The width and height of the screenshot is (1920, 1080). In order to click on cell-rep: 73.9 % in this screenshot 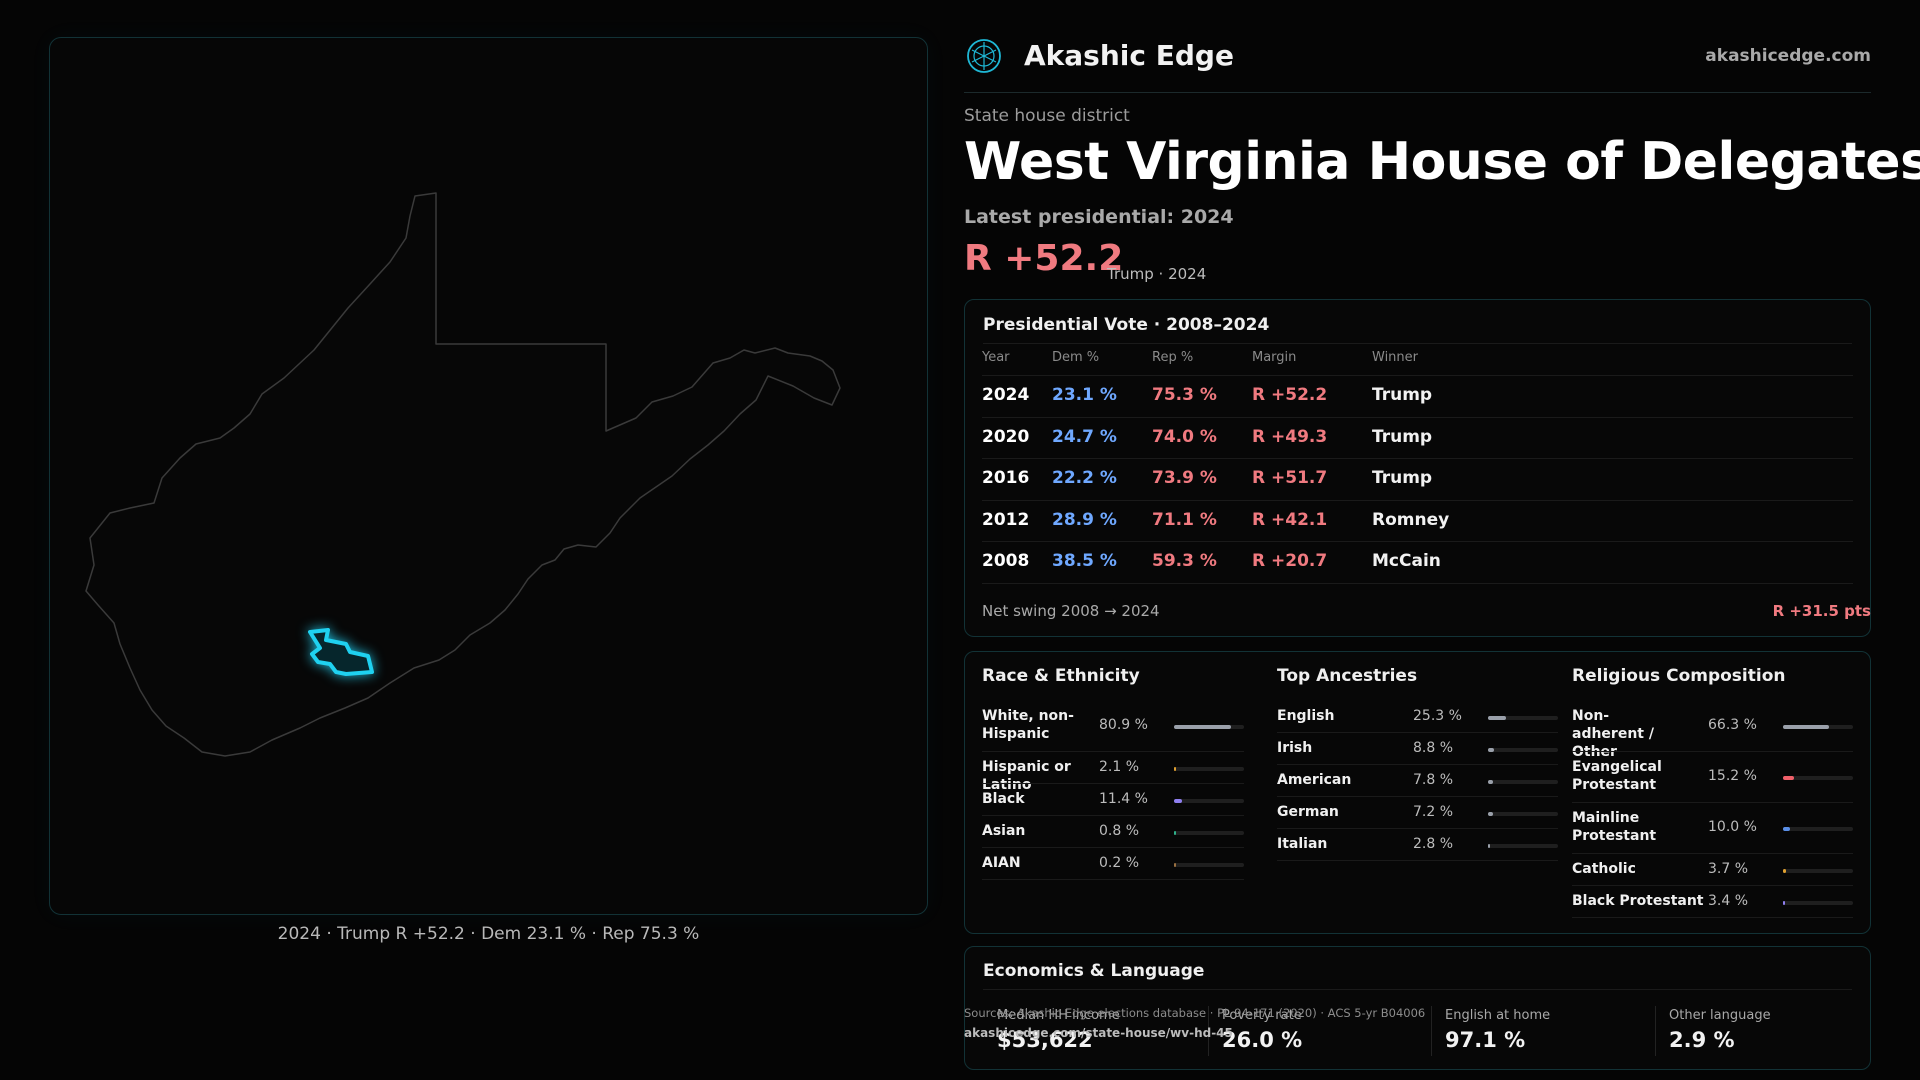, I will do `click(1184, 478)`.